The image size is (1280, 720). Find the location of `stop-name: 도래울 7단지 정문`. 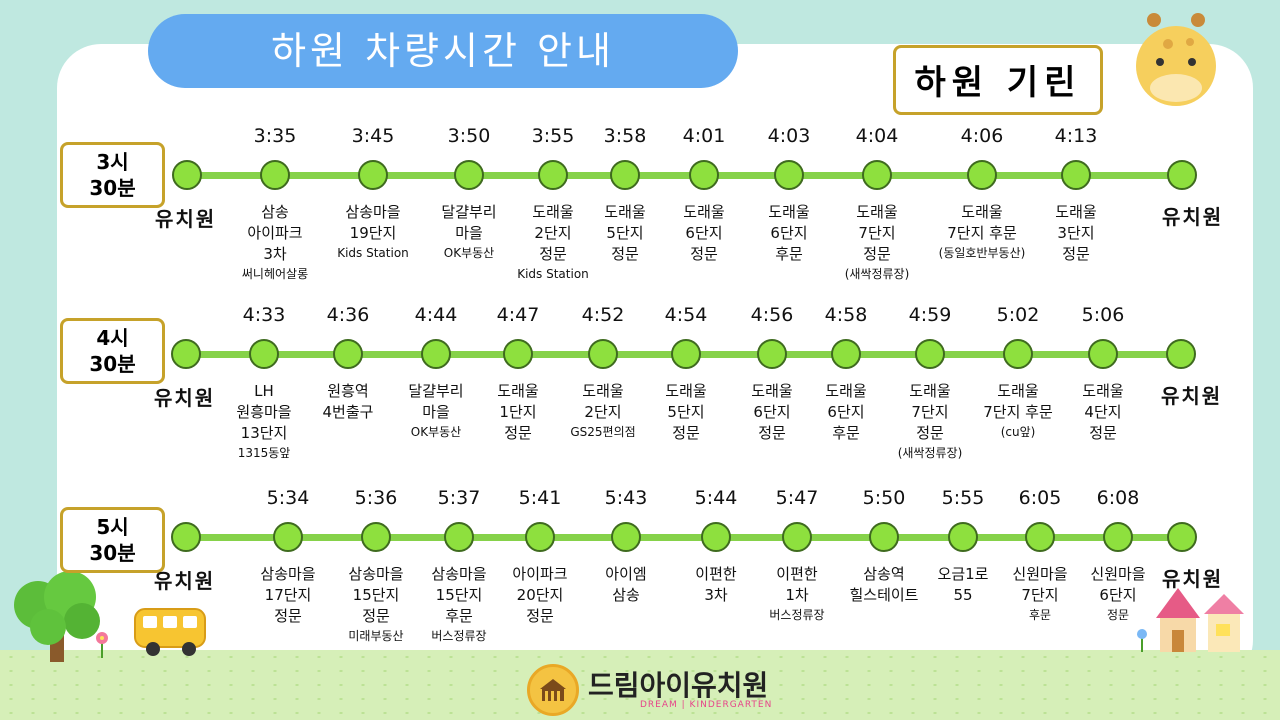

stop-name: 도래울 7단지 정문 is located at coordinates (930, 412).